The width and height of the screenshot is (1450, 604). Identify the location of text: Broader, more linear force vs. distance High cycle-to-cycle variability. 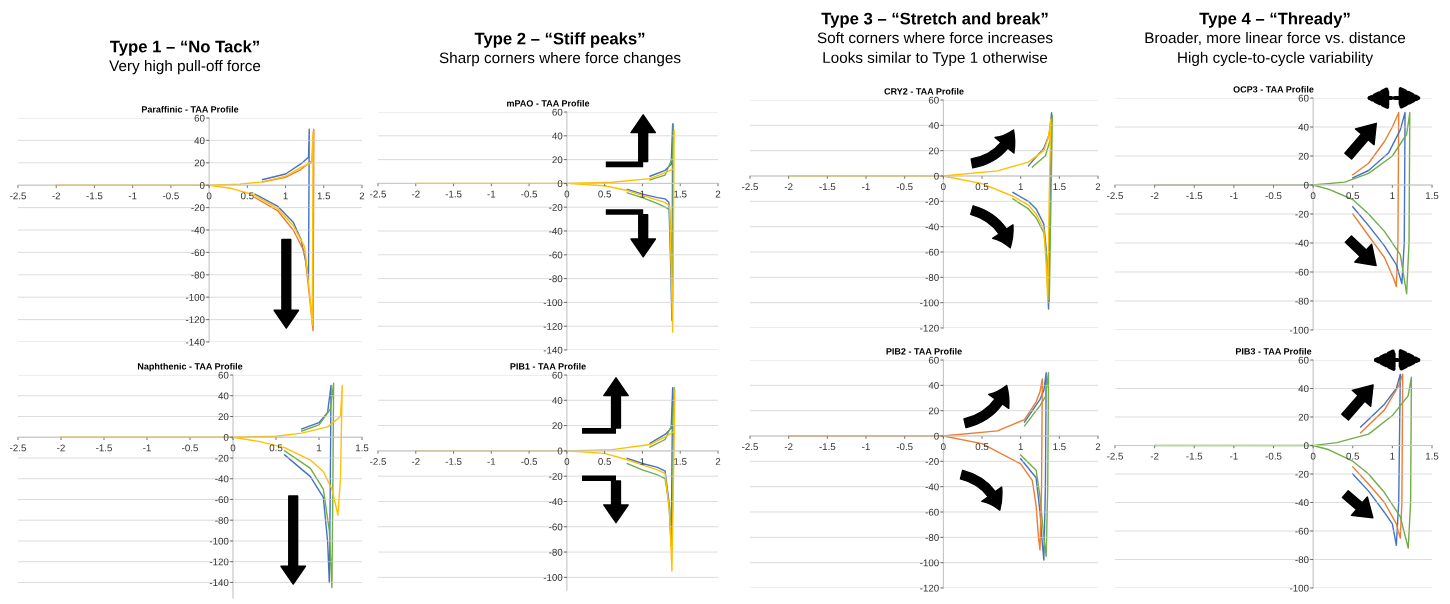
(1275, 49).